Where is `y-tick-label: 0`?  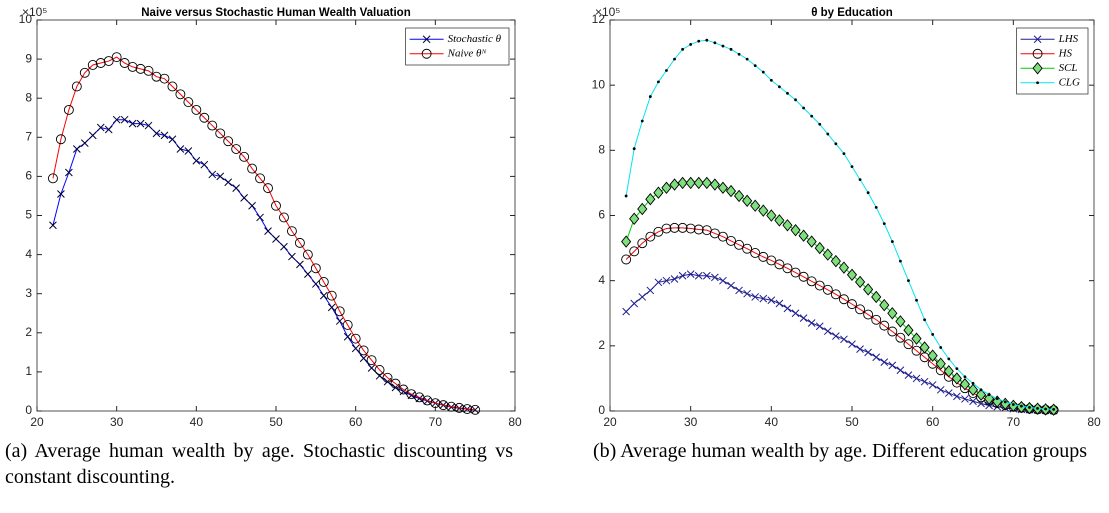
y-tick-label: 0 is located at coordinates (28, 410).